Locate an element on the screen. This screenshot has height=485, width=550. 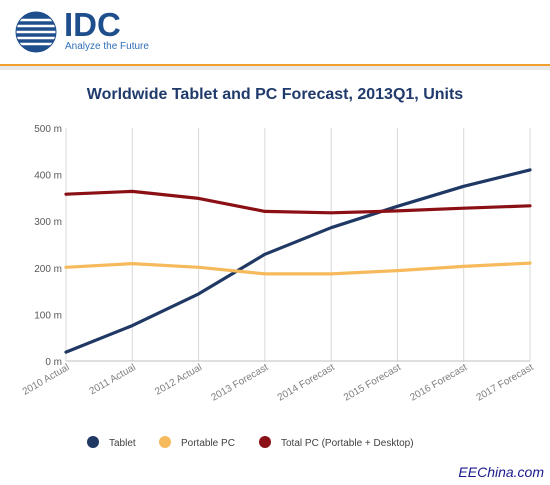
header-shadow is located at coordinates (275, 68).